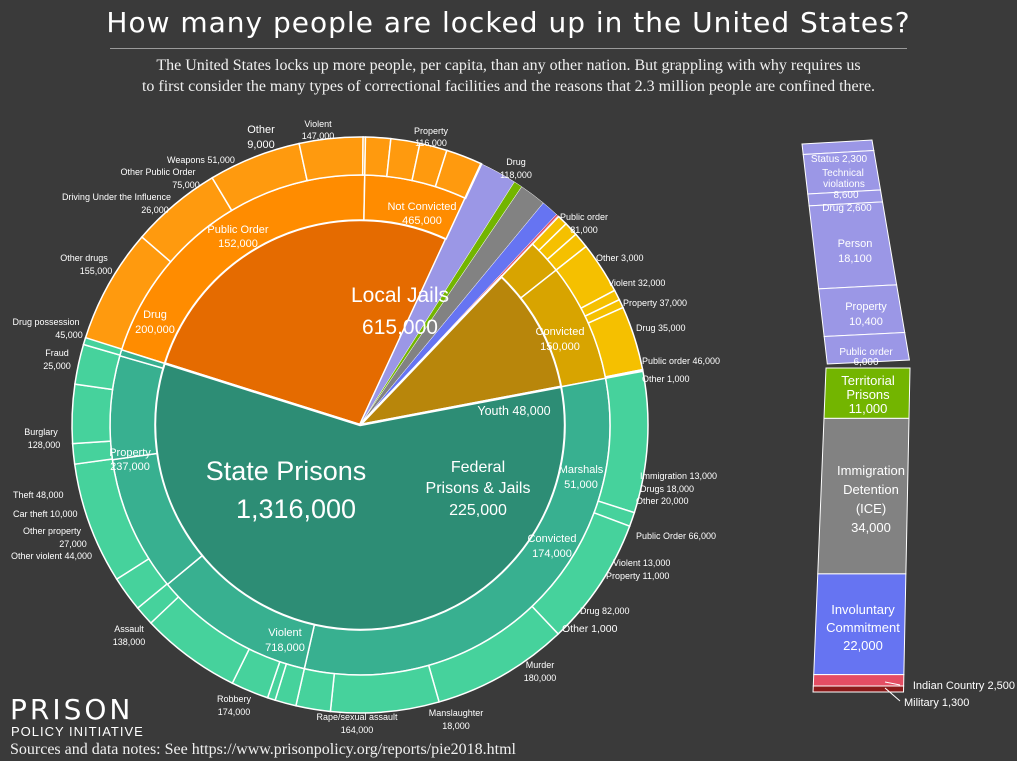 The height and width of the screenshot is (761, 1017). I want to click on youth-bar-technical-label-1: Technical, so click(843, 173).